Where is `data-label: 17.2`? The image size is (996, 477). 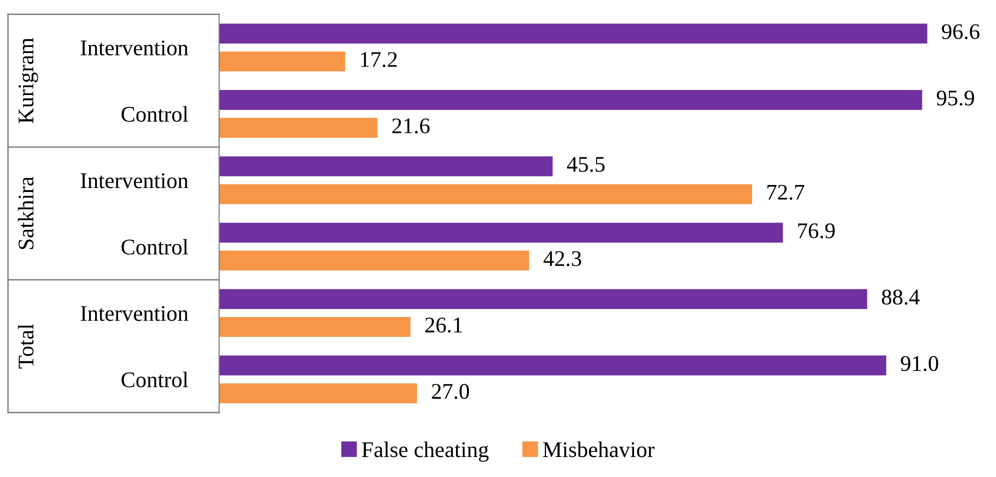
data-label: 17.2 is located at coordinates (379, 60).